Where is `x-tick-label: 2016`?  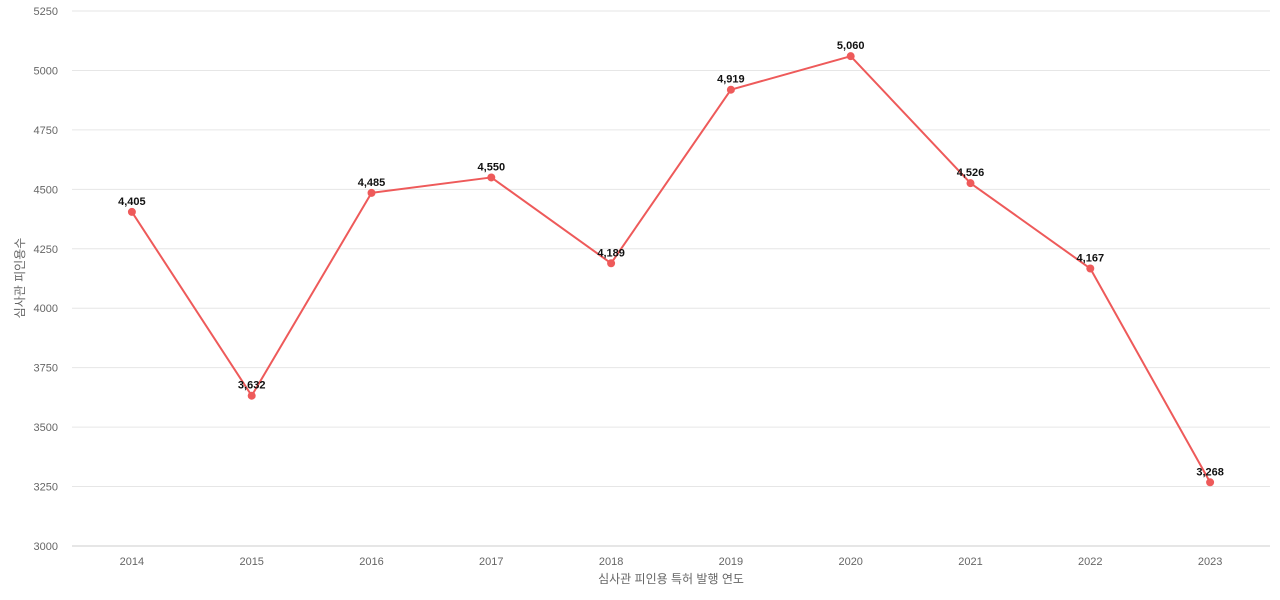 x-tick-label: 2016 is located at coordinates (371, 562).